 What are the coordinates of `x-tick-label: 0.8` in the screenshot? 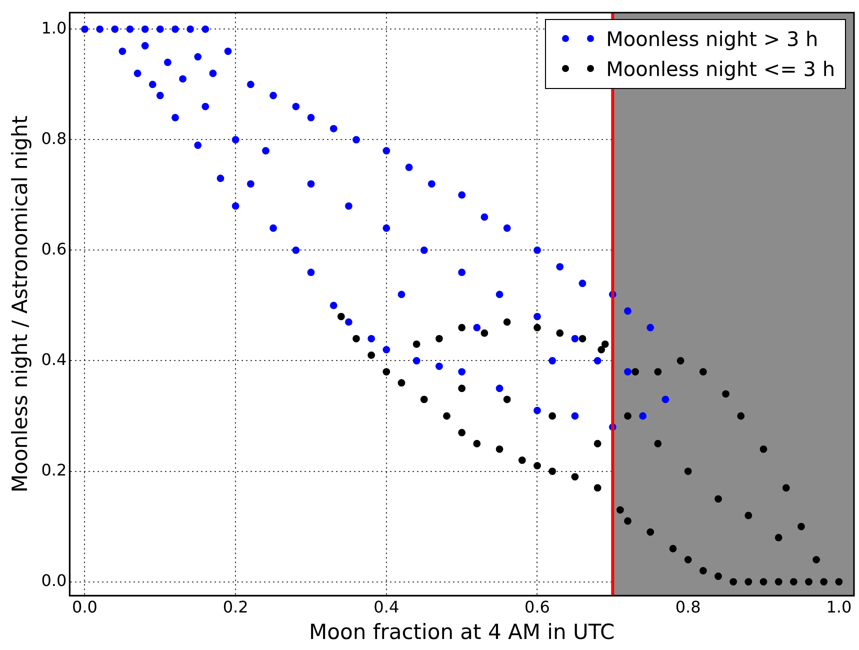 It's located at (688, 606).